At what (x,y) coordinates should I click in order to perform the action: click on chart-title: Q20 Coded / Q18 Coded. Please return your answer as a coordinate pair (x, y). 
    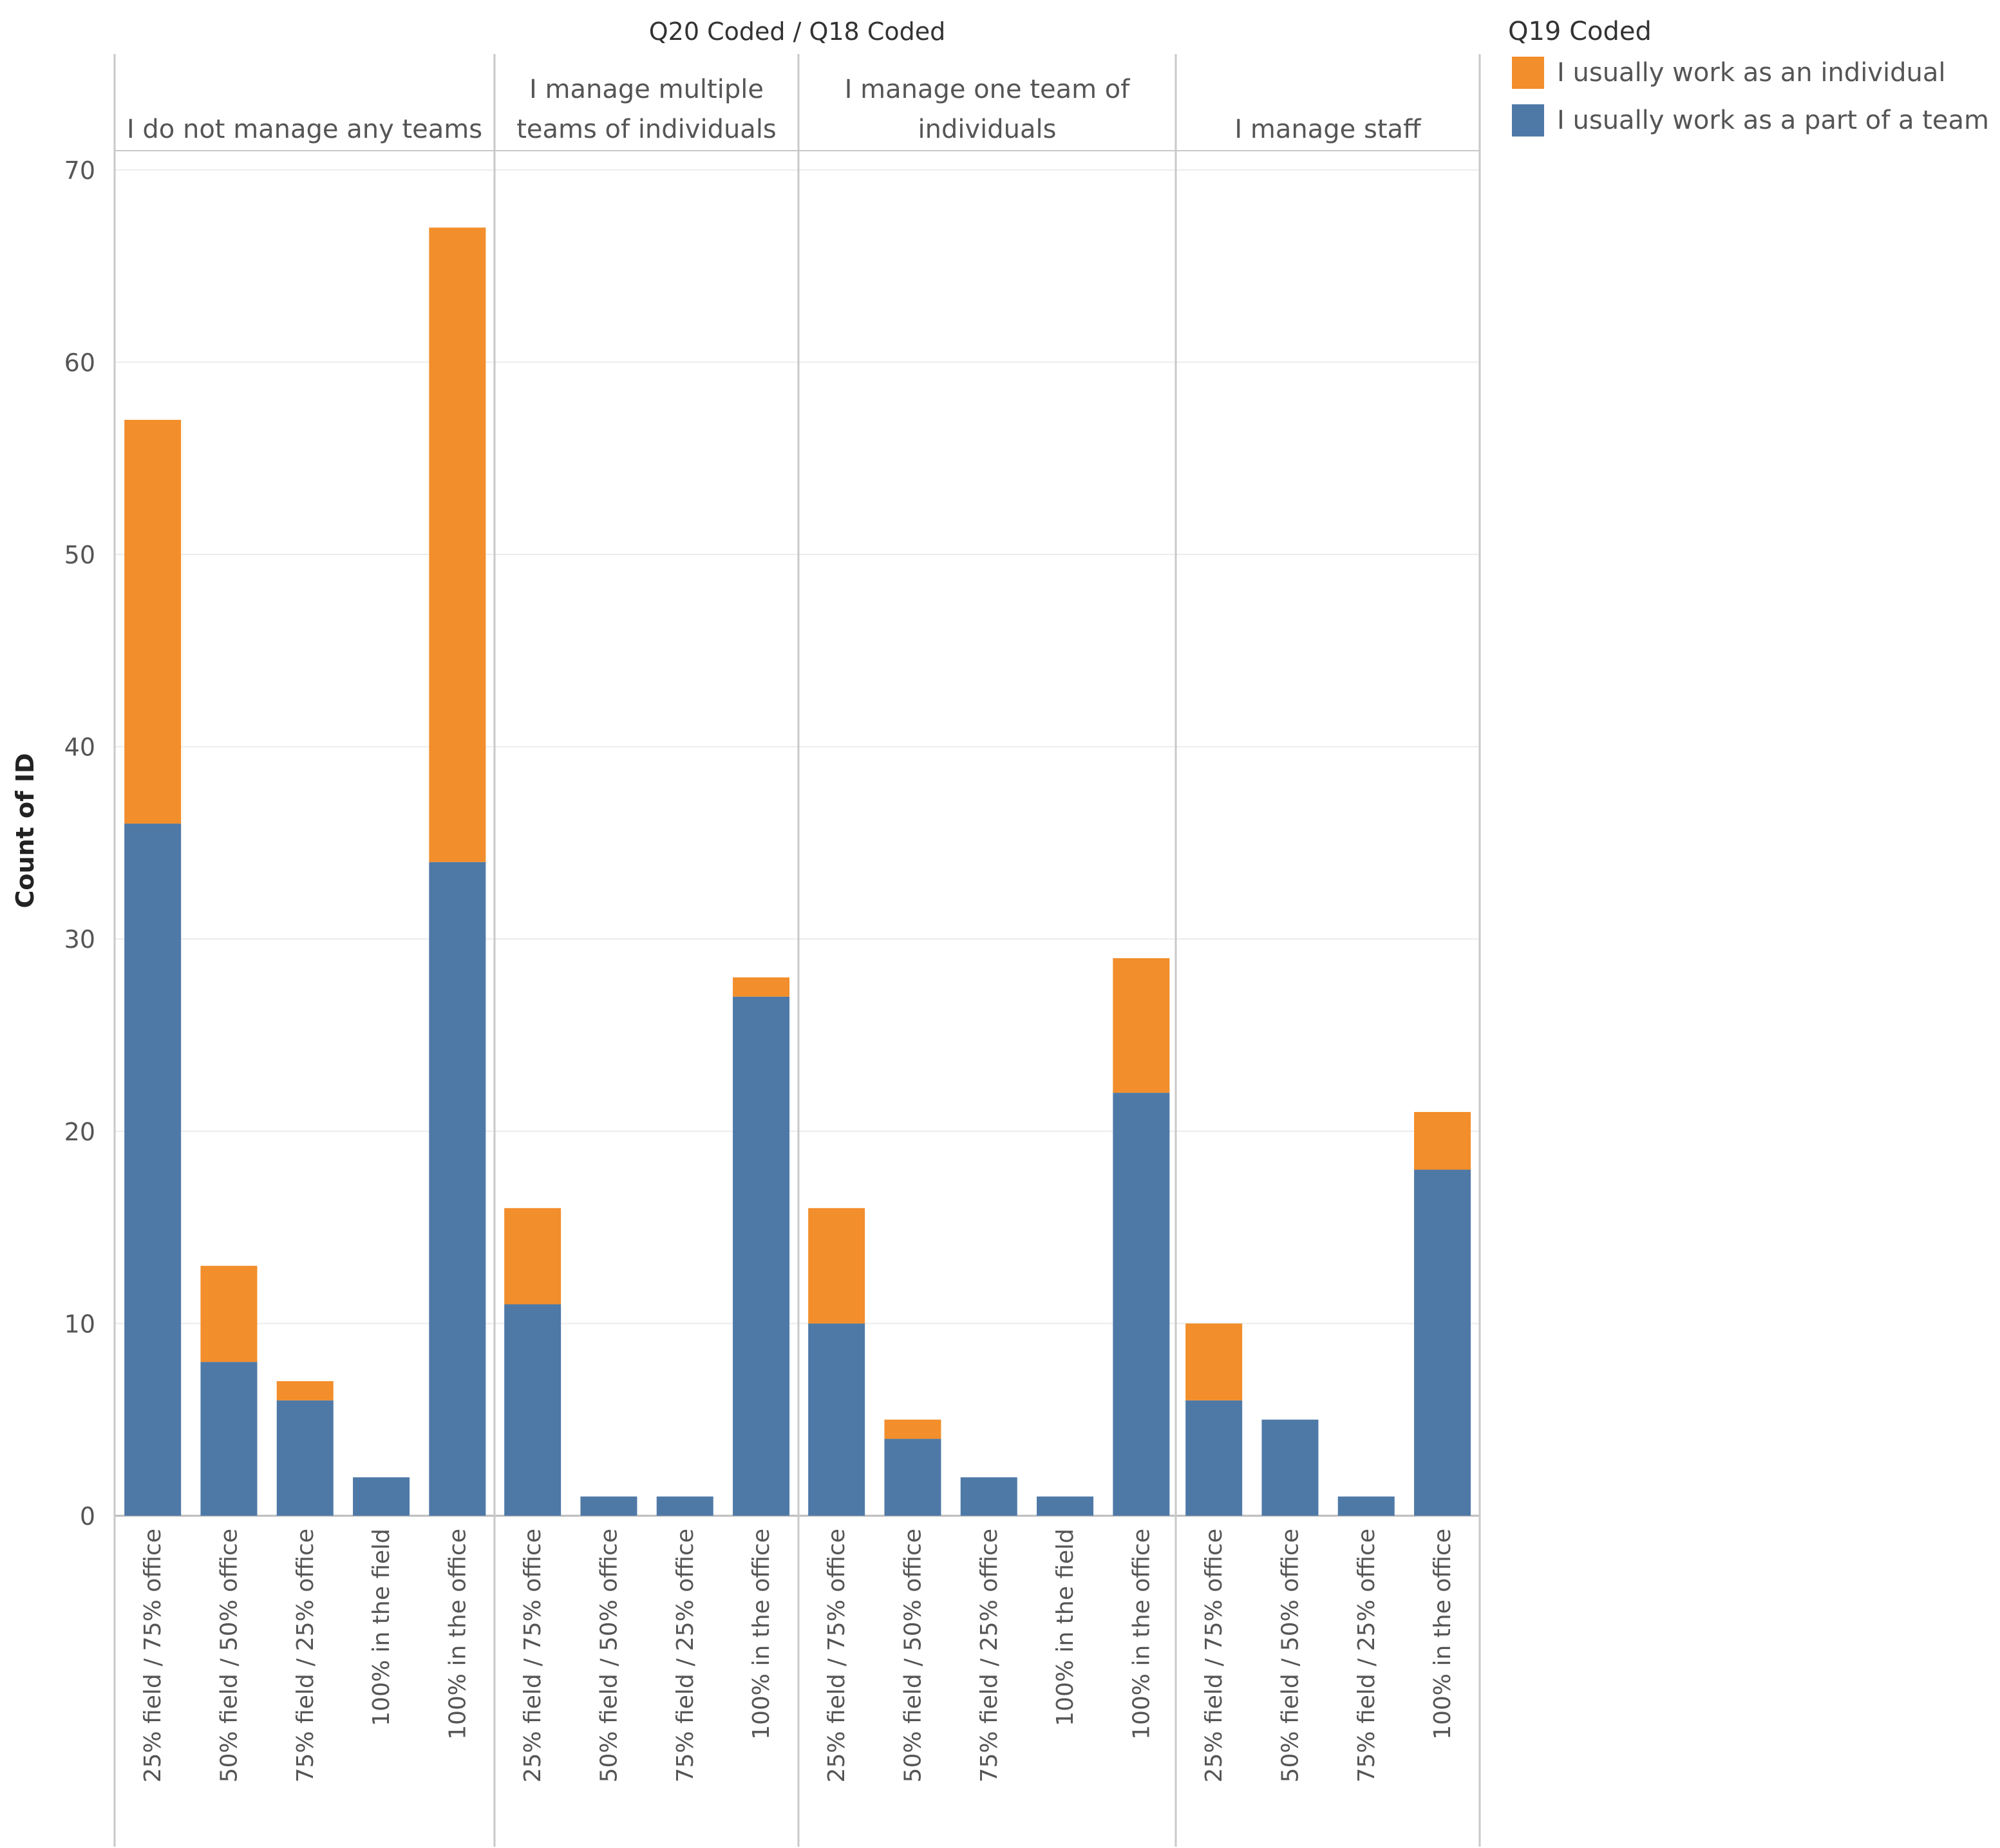
    Looking at the image, I should click on (797, 31).